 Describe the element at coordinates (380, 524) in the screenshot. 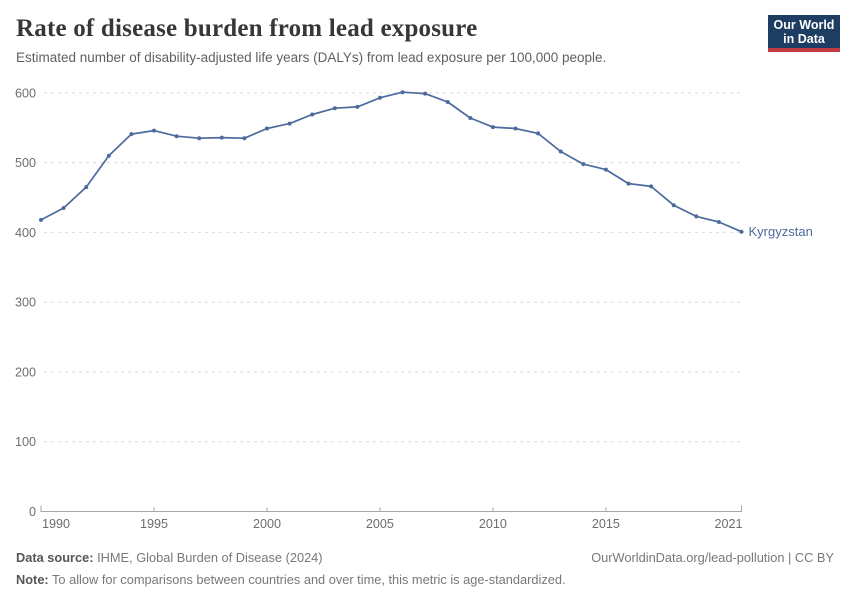

I see `x-axis-tick-label: 2005` at that location.